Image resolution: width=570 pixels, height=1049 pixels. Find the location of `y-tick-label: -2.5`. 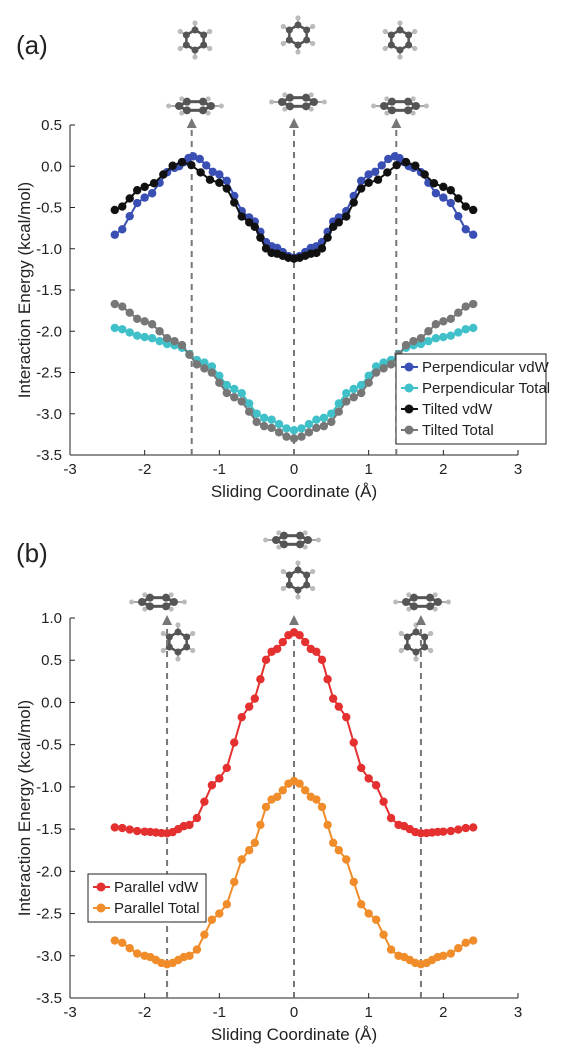

y-tick-label: -2.5 is located at coordinates (49, 373).